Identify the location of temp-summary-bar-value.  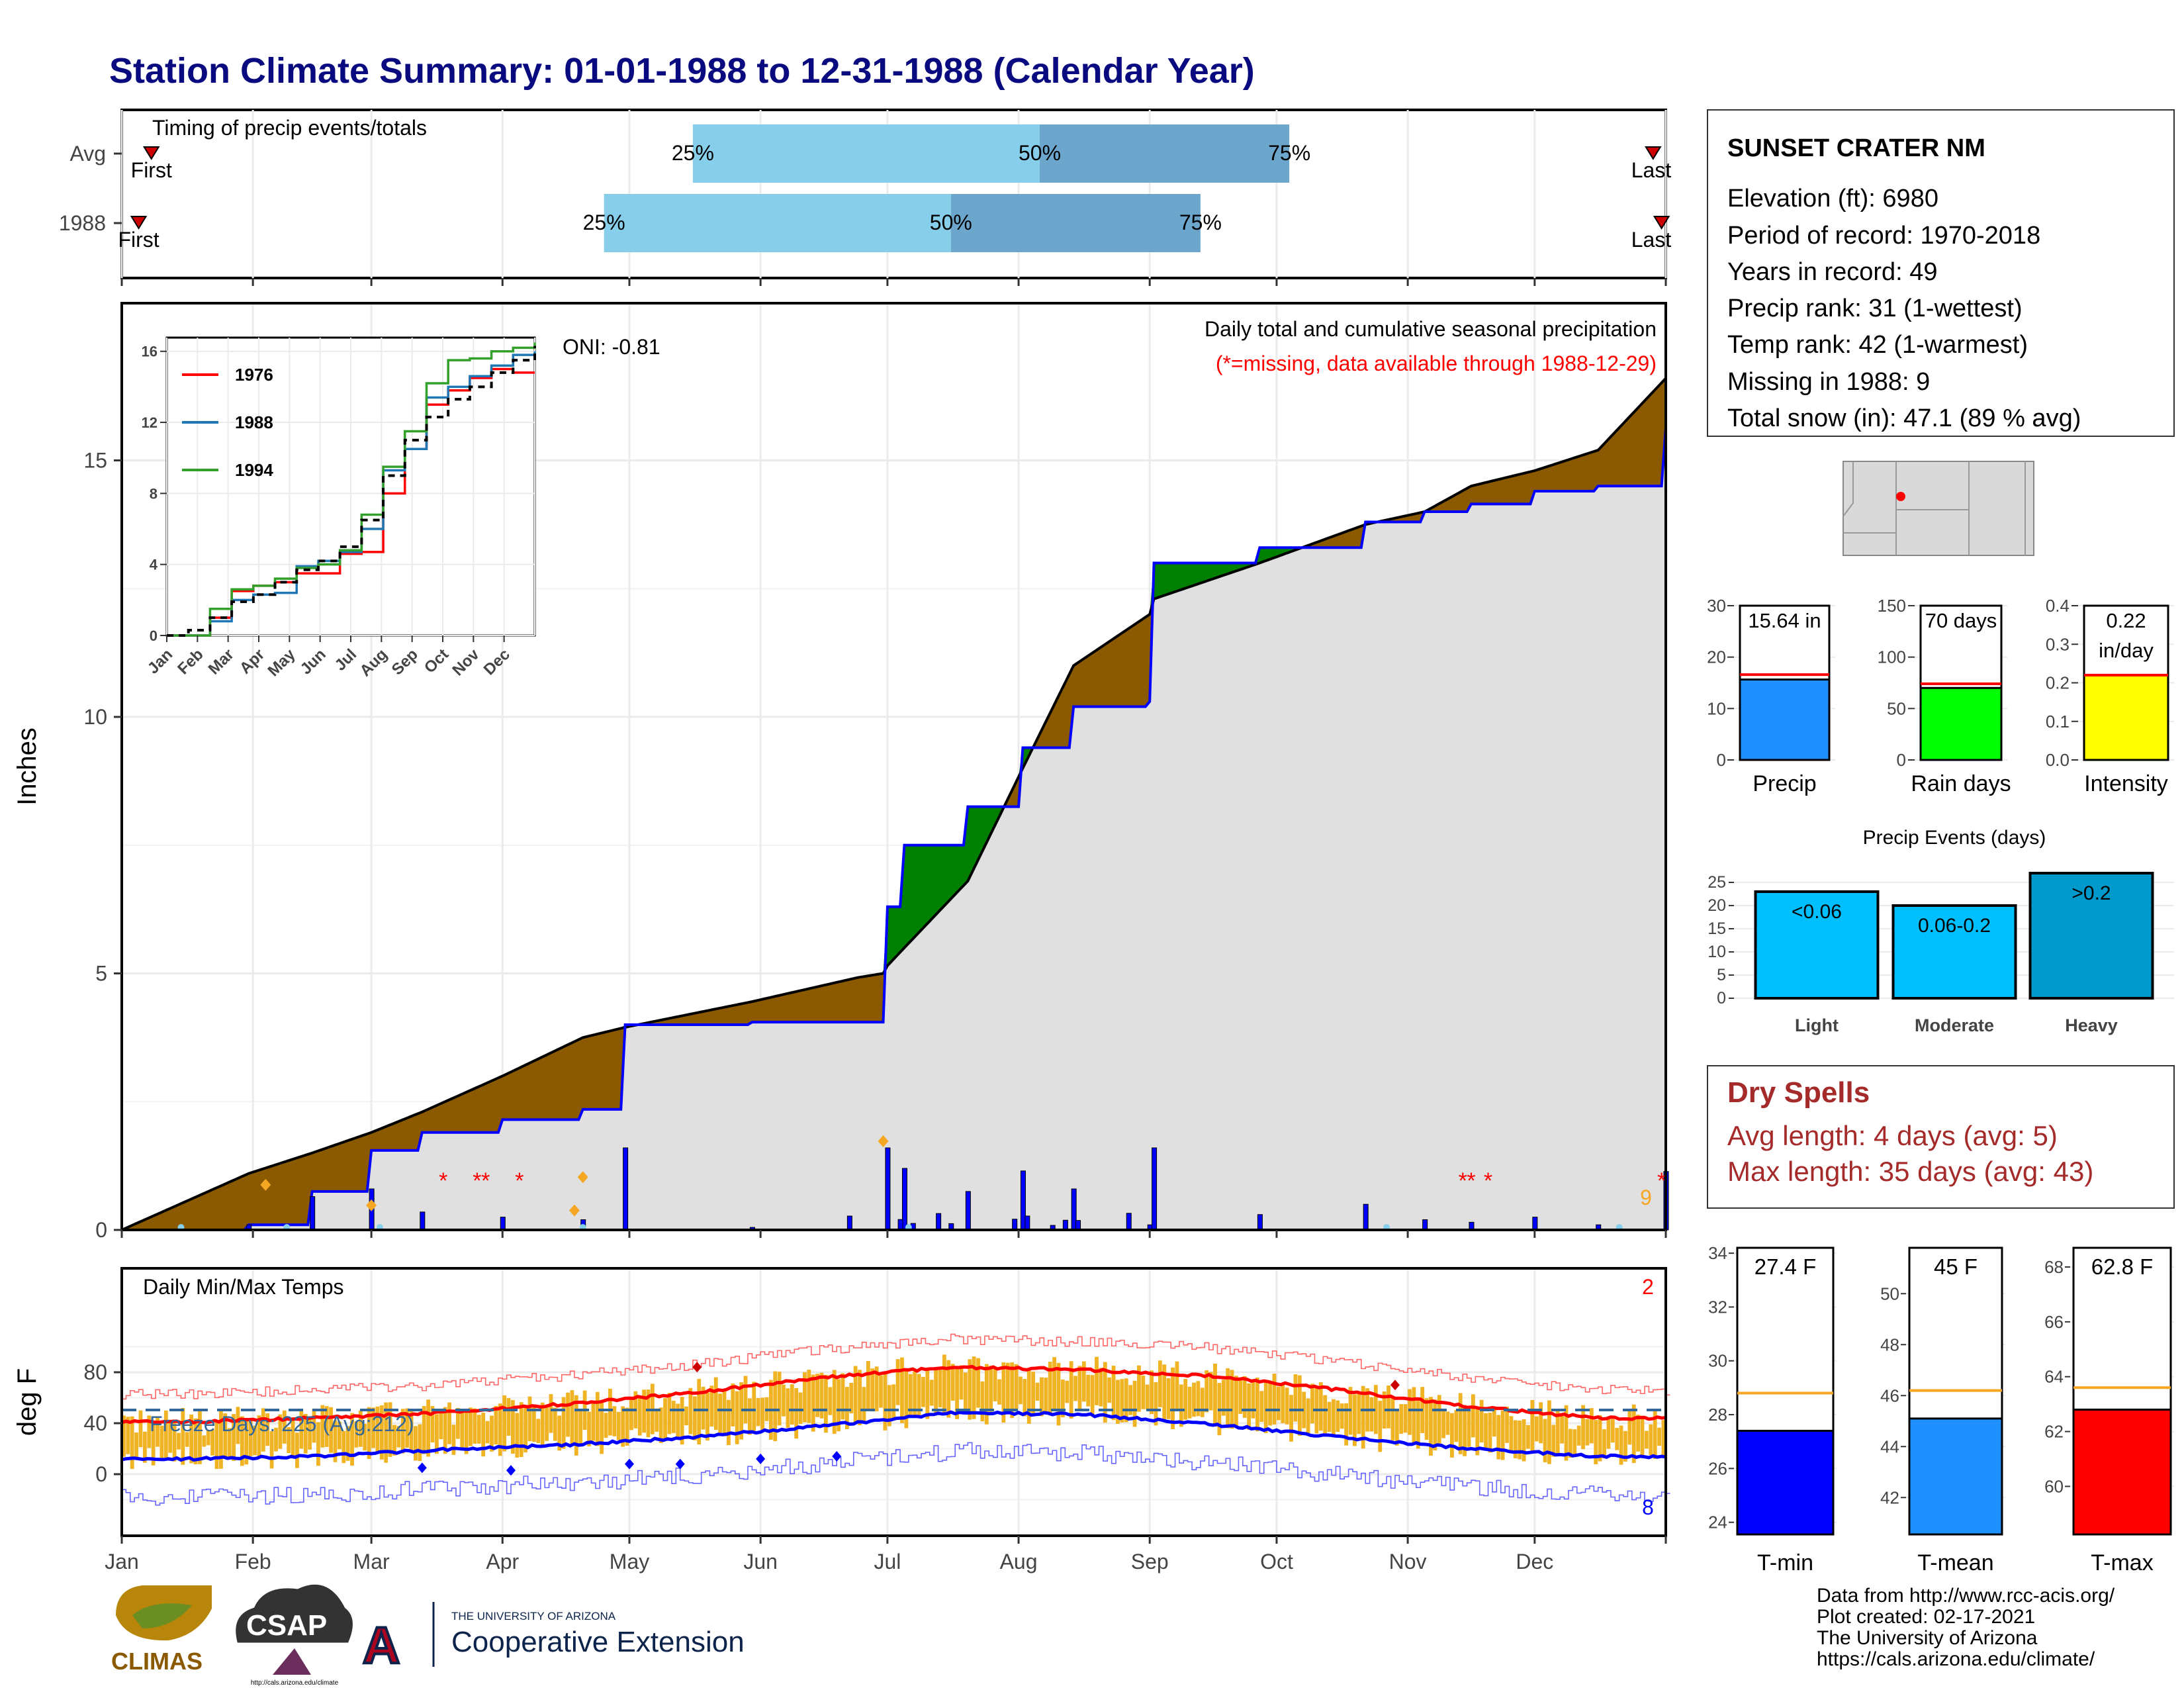
(2122, 1472).